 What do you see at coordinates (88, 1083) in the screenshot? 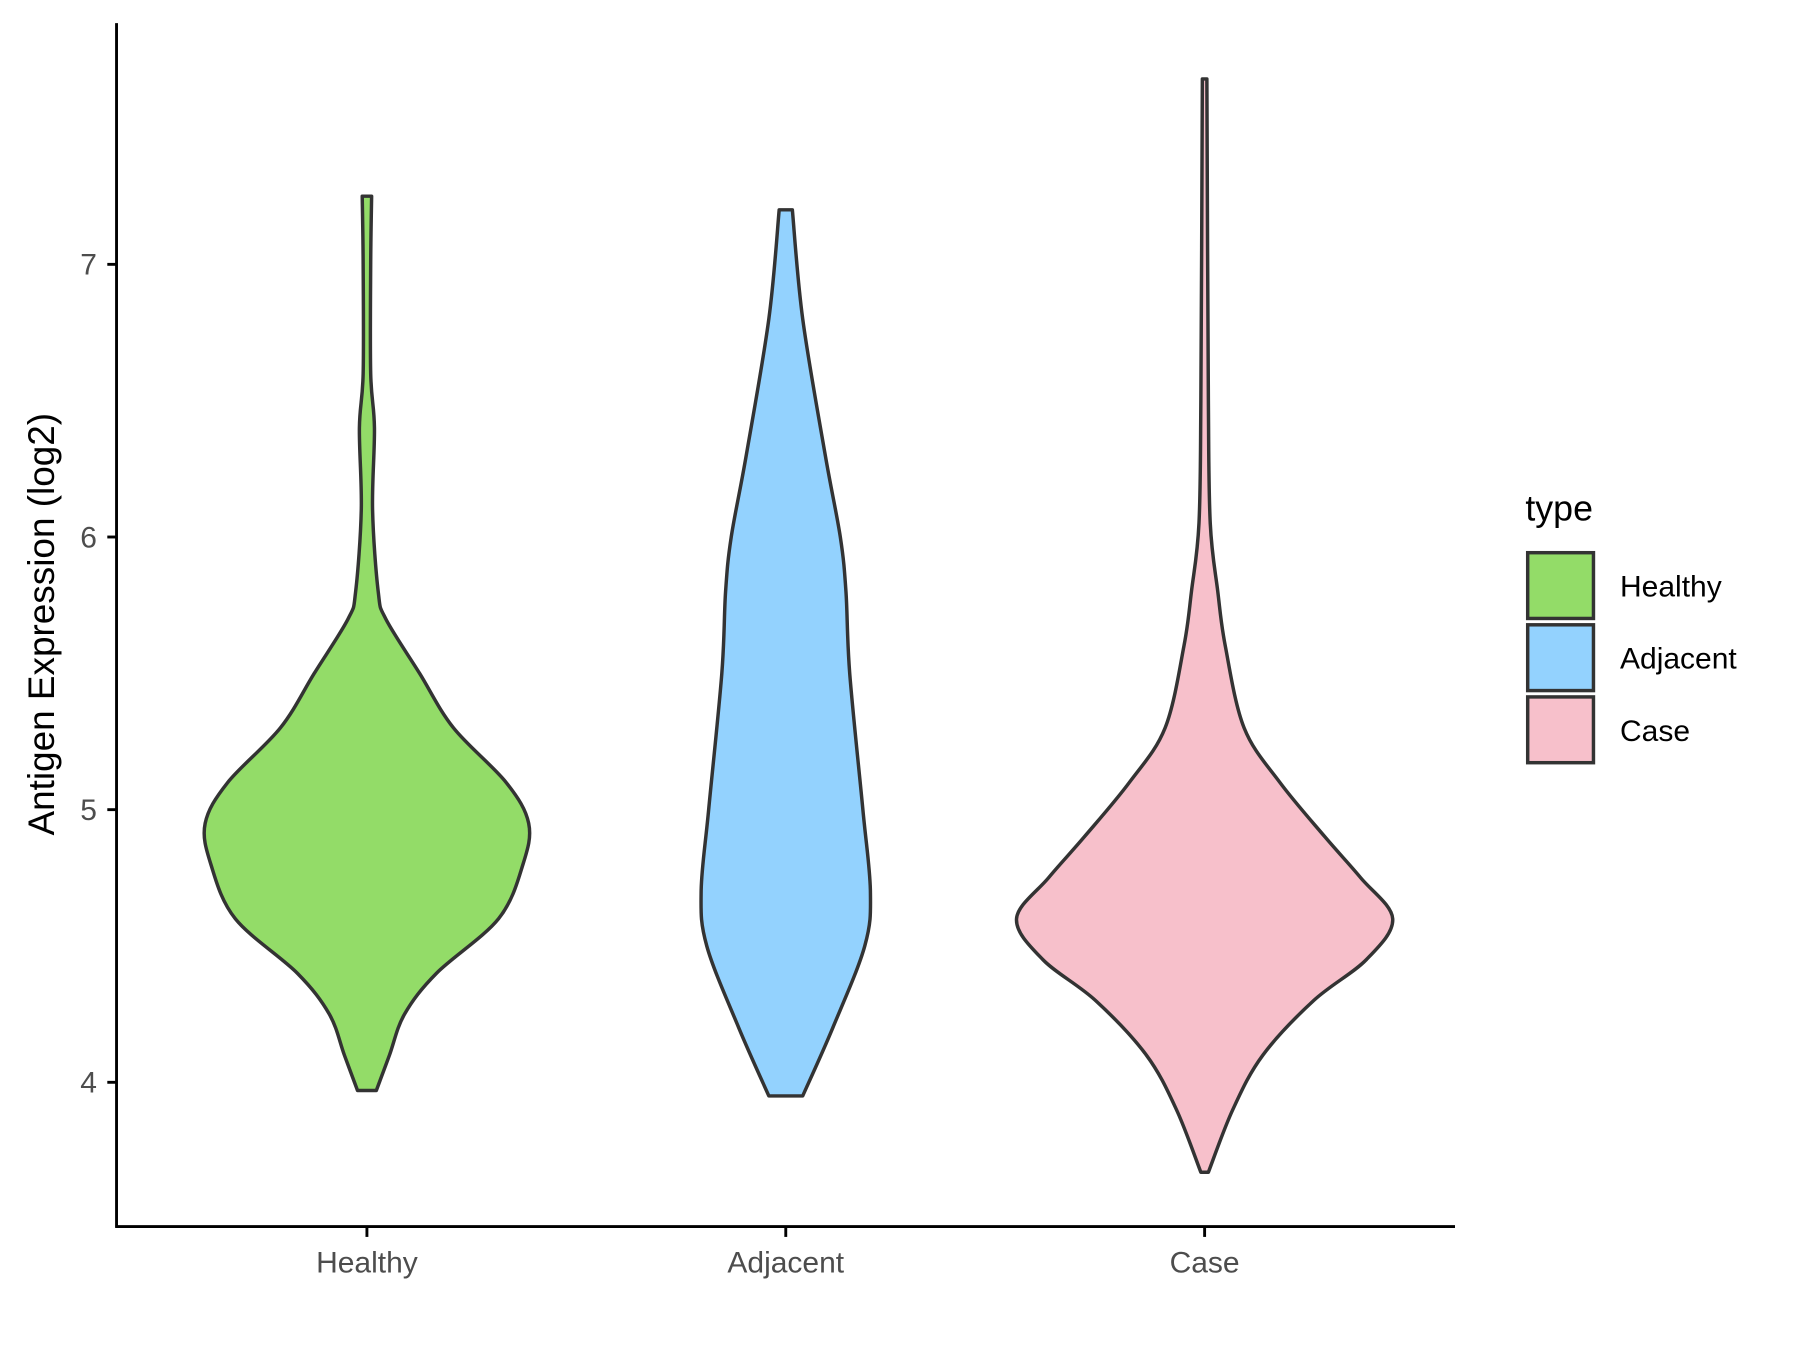
I see `y-tick-label: 4` at bounding box center [88, 1083].